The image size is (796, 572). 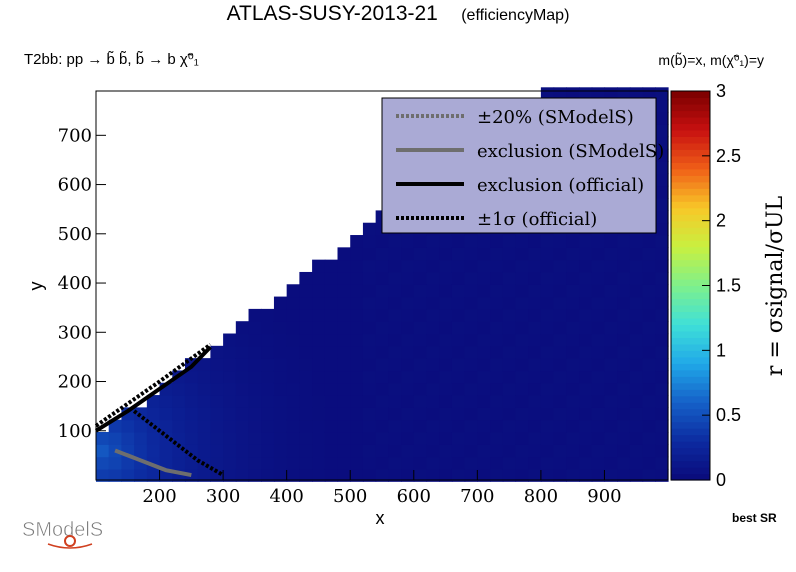 What do you see at coordinates (721, 221) in the screenshot?
I see `z-tick-label: 2` at bounding box center [721, 221].